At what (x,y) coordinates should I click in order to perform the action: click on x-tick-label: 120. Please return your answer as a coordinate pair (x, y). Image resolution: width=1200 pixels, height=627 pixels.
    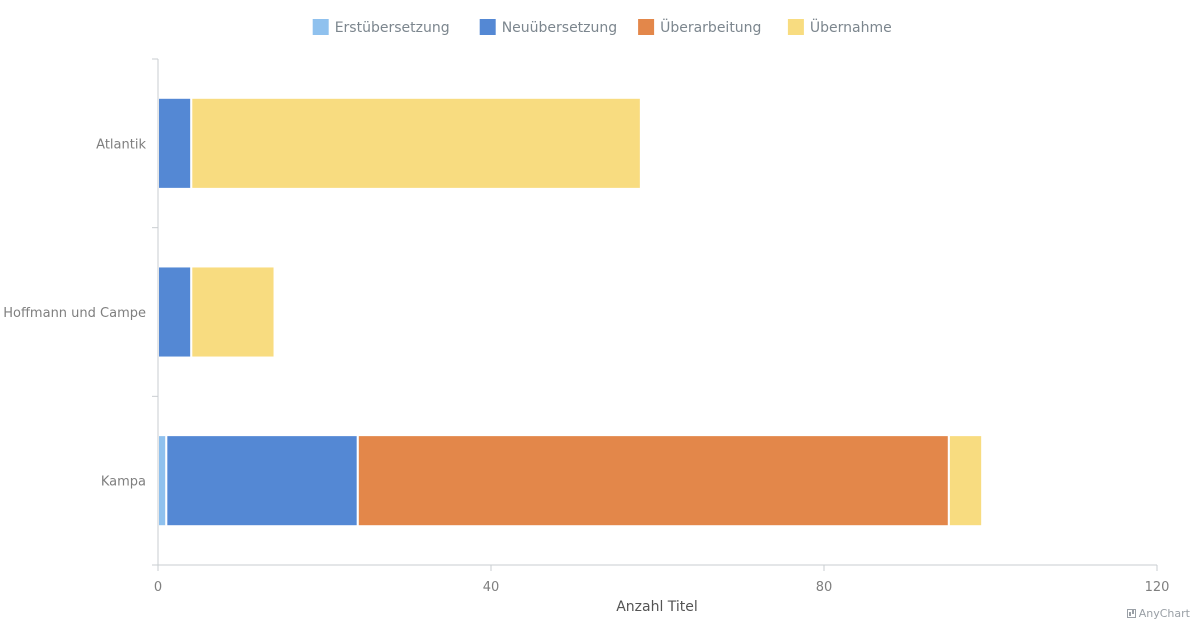
    Looking at the image, I should click on (1157, 587).